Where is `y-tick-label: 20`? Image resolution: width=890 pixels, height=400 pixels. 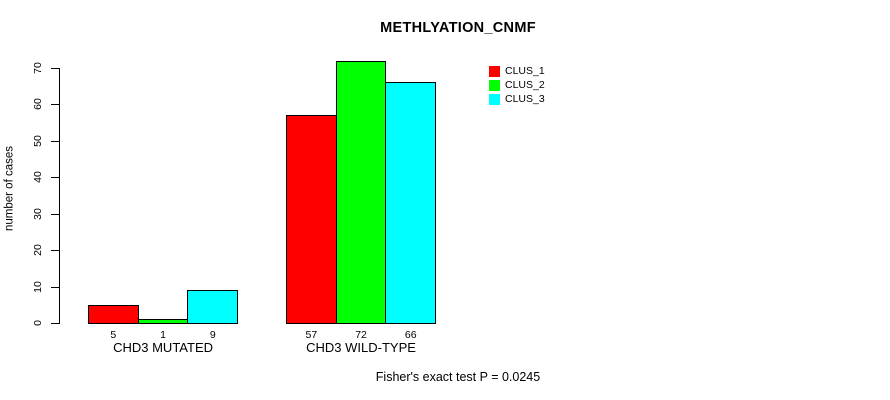
y-tick-label: 20 is located at coordinates (38, 250).